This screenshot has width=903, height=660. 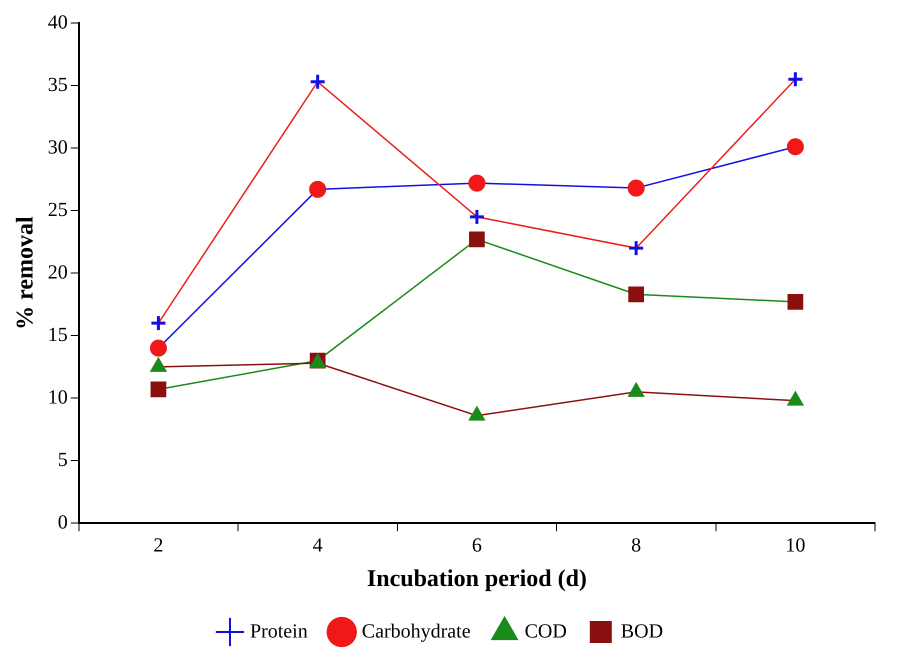 What do you see at coordinates (58, 147) in the screenshot?
I see `y-tick-label: 30` at bounding box center [58, 147].